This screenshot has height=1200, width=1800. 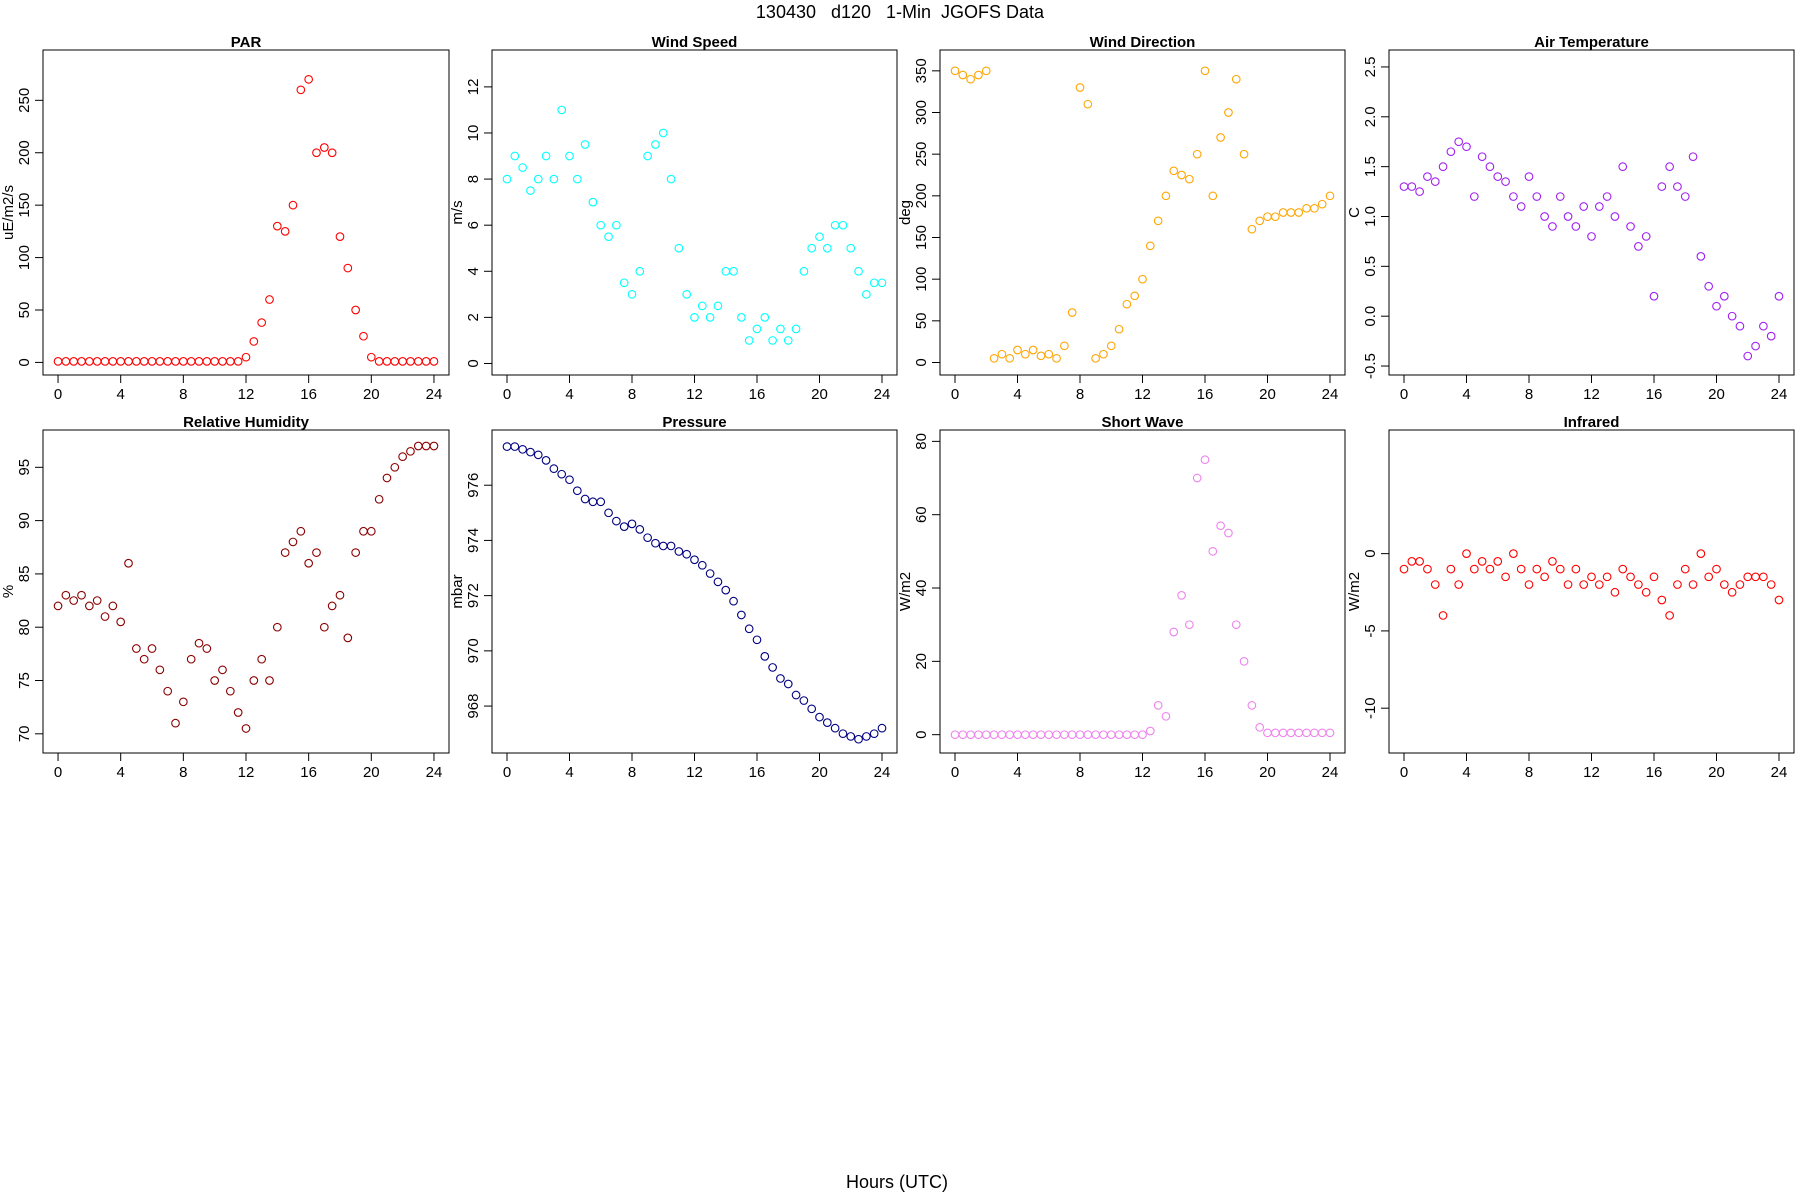 I want to click on x-tick-label: 20, so click(x=819, y=772).